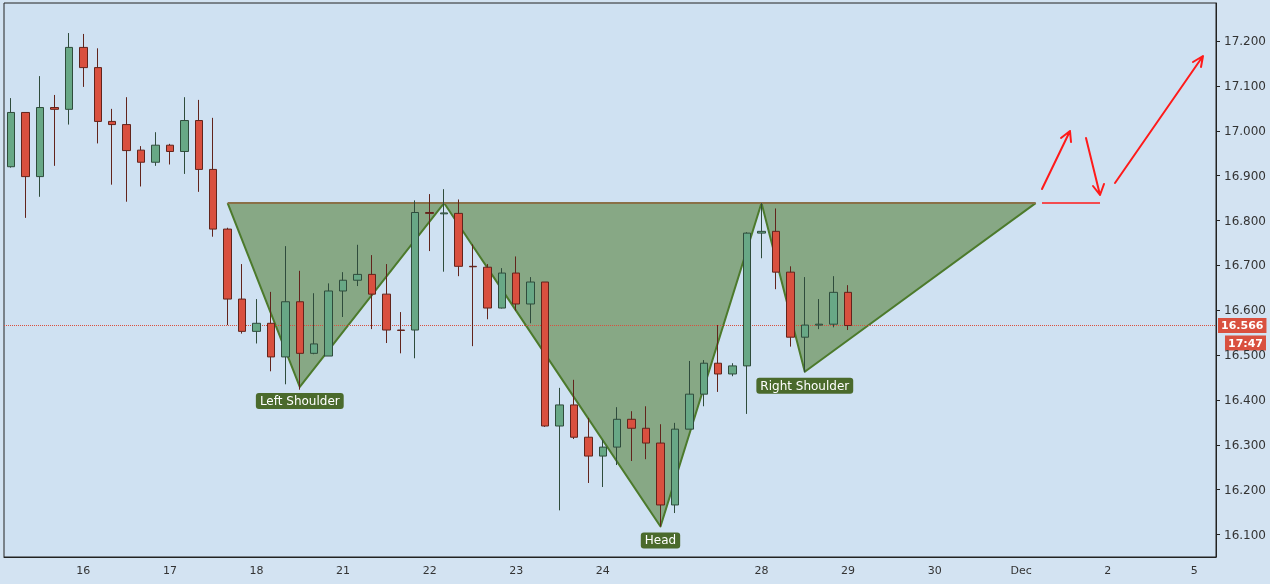 The height and width of the screenshot is (584, 1270). What do you see at coordinates (1245, 130) in the screenshot?
I see `y-tick-label: 17.000` at bounding box center [1245, 130].